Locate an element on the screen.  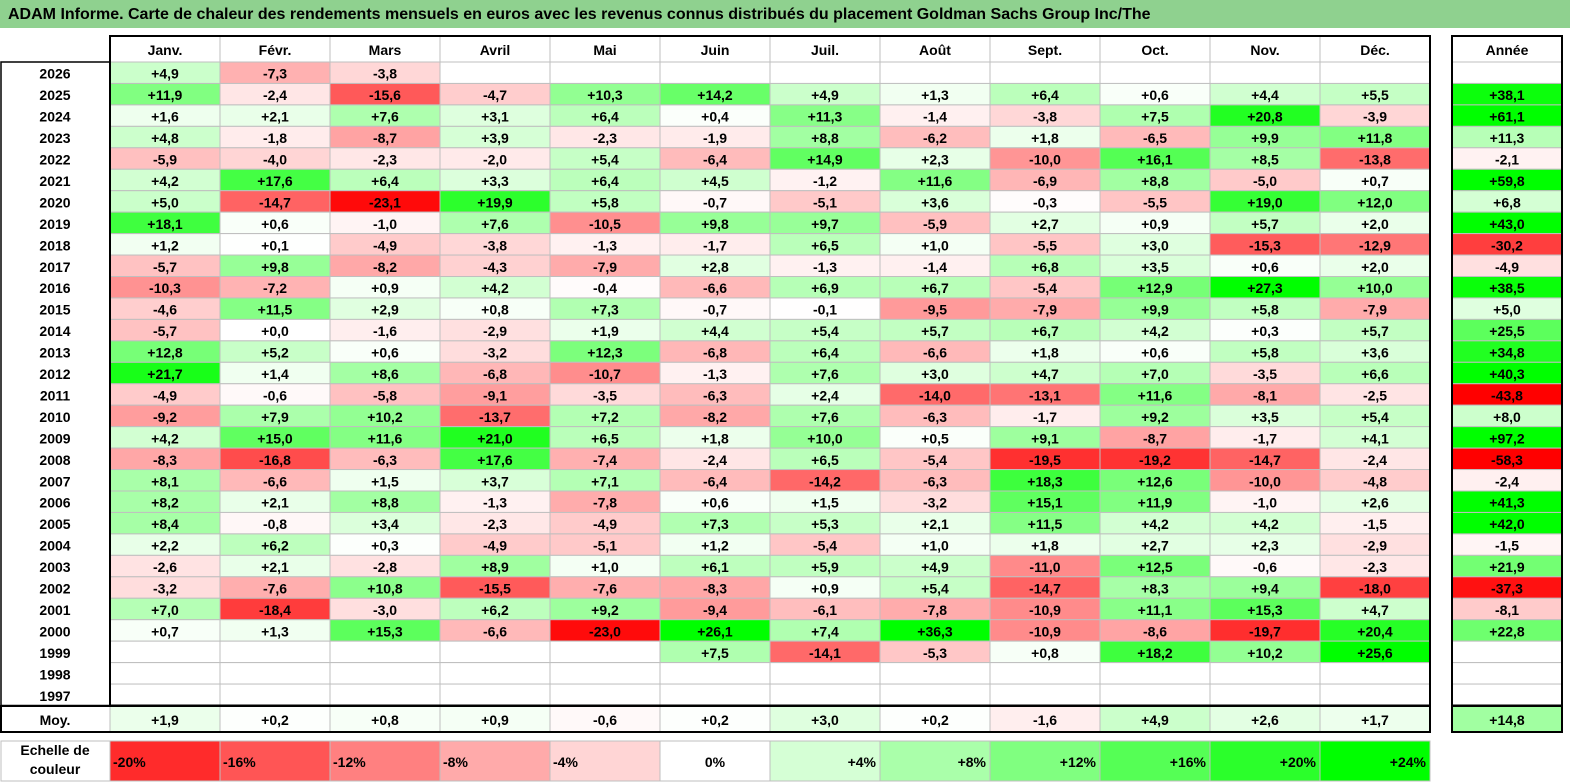
cell-value: -6,9 is located at coordinates (1045, 181).